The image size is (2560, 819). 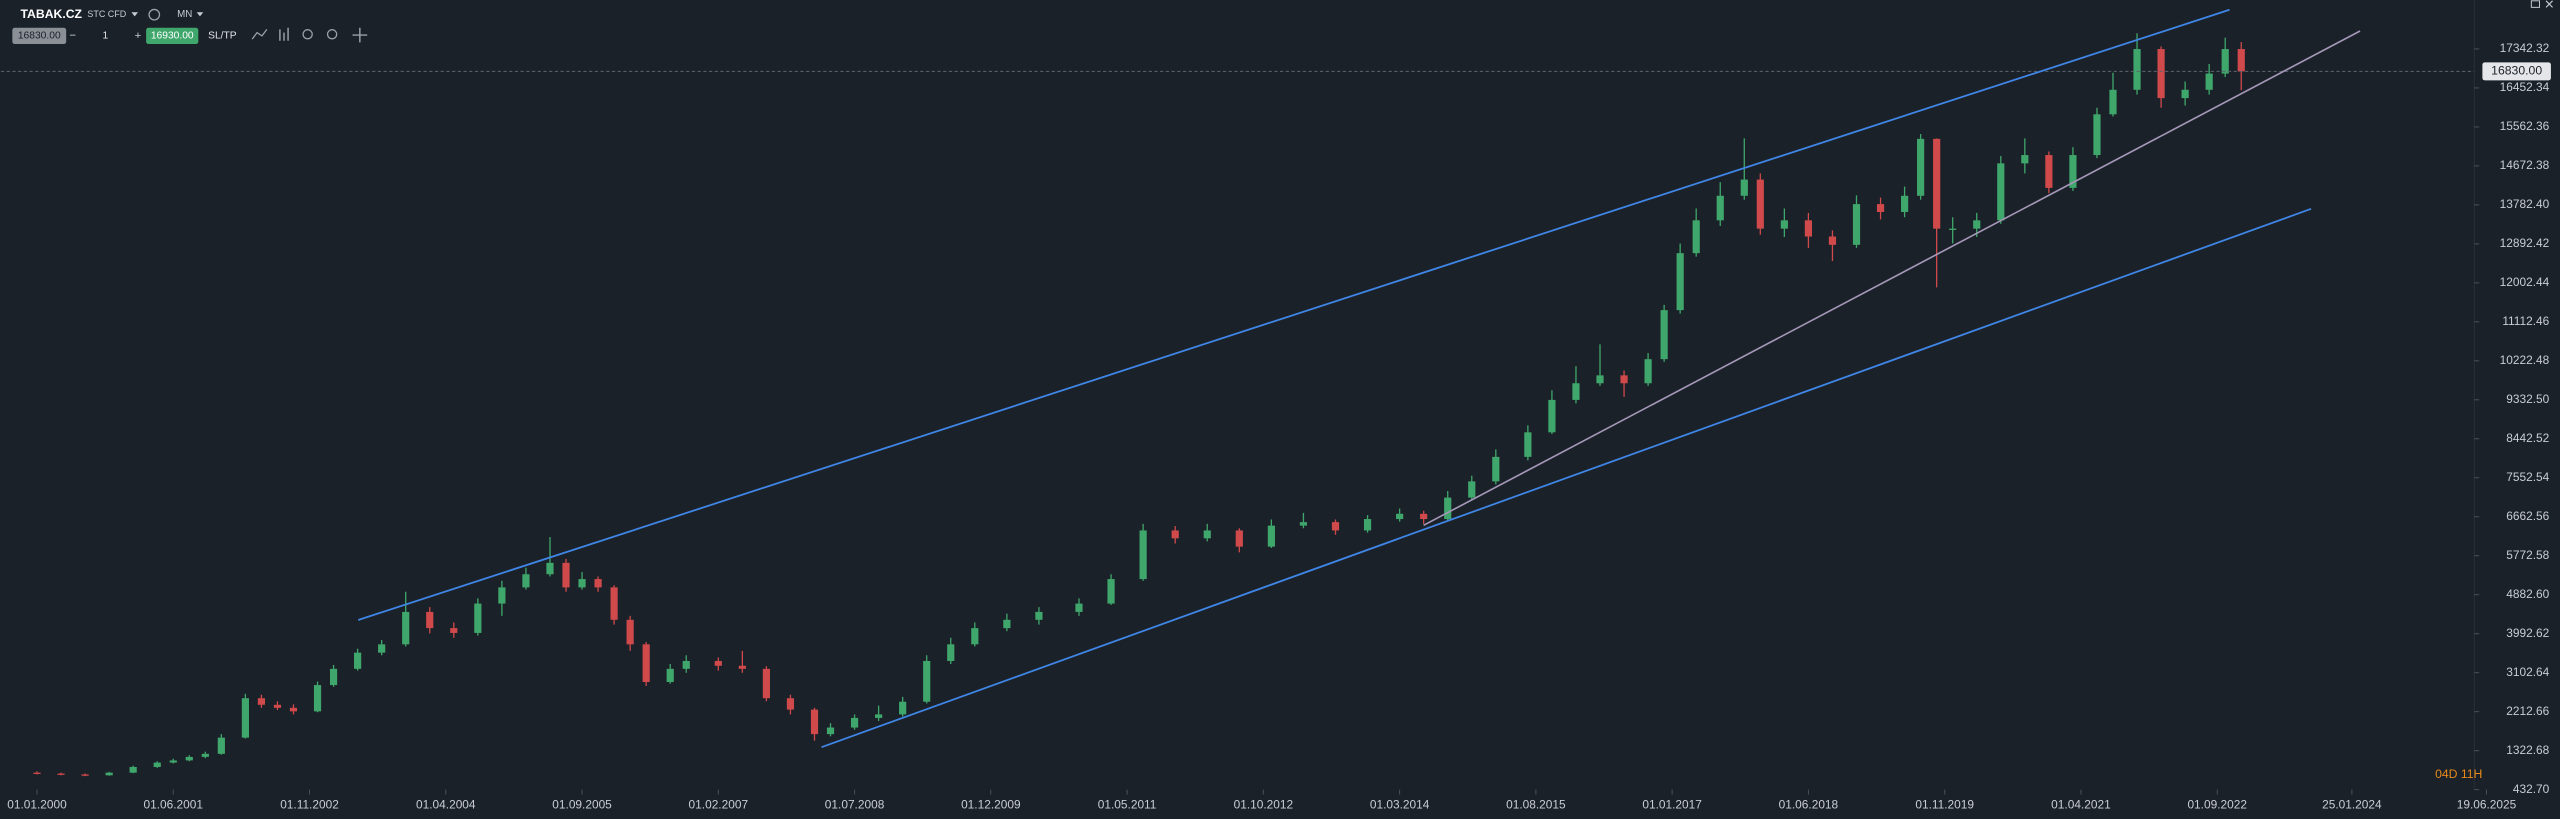 What do you see at coordinates (2525, 87) in the screenshot?
I see `y-tick-label: 16452.34` at bounding box center [2525, 87].